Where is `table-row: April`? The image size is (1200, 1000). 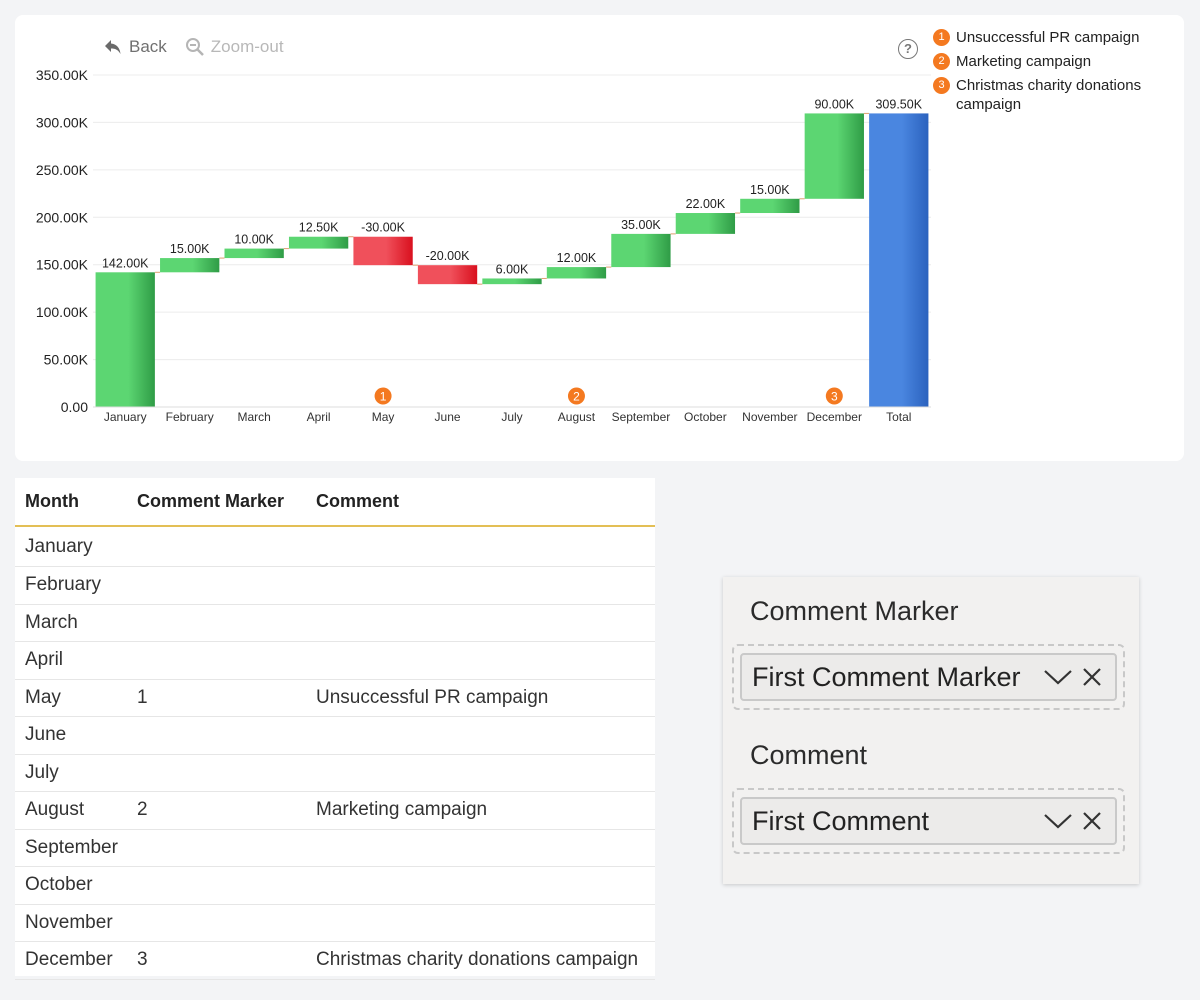 table-row: April is located at coordinates (335, 660).